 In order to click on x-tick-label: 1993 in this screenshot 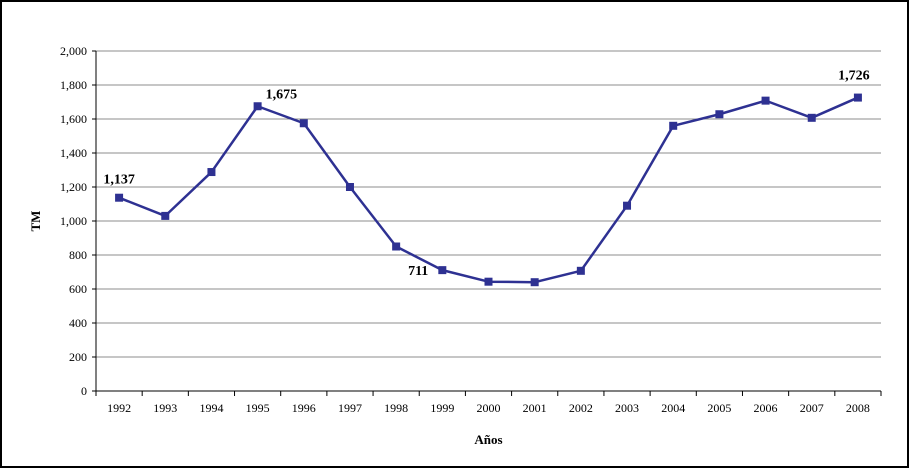, I will do `click(165, 408)`.